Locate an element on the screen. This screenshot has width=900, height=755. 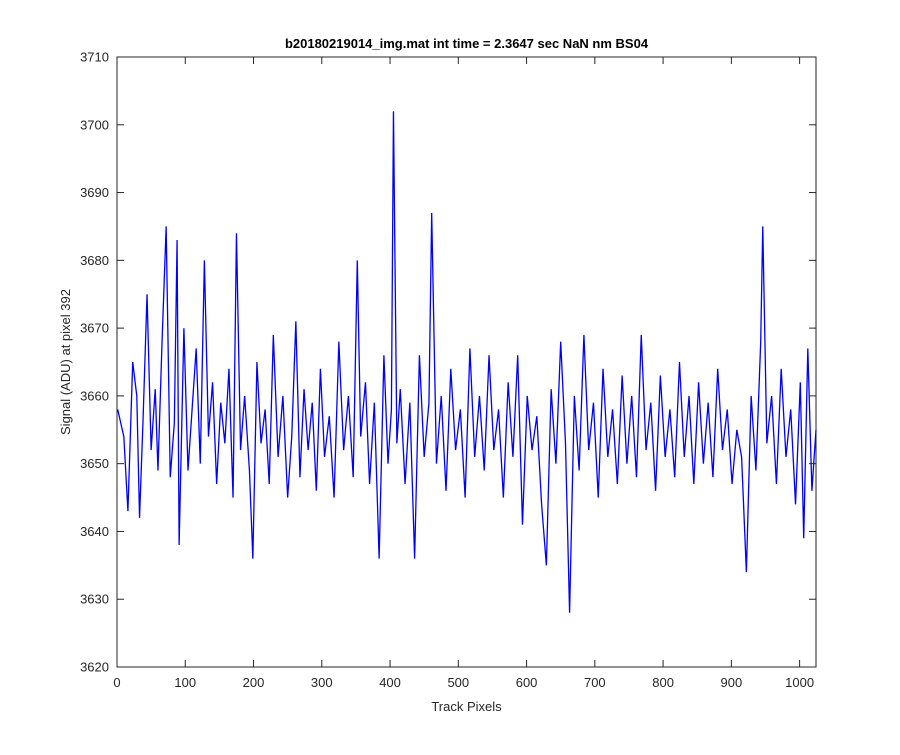
x-tick-label: 1000 is located at coordinates (799, 682).